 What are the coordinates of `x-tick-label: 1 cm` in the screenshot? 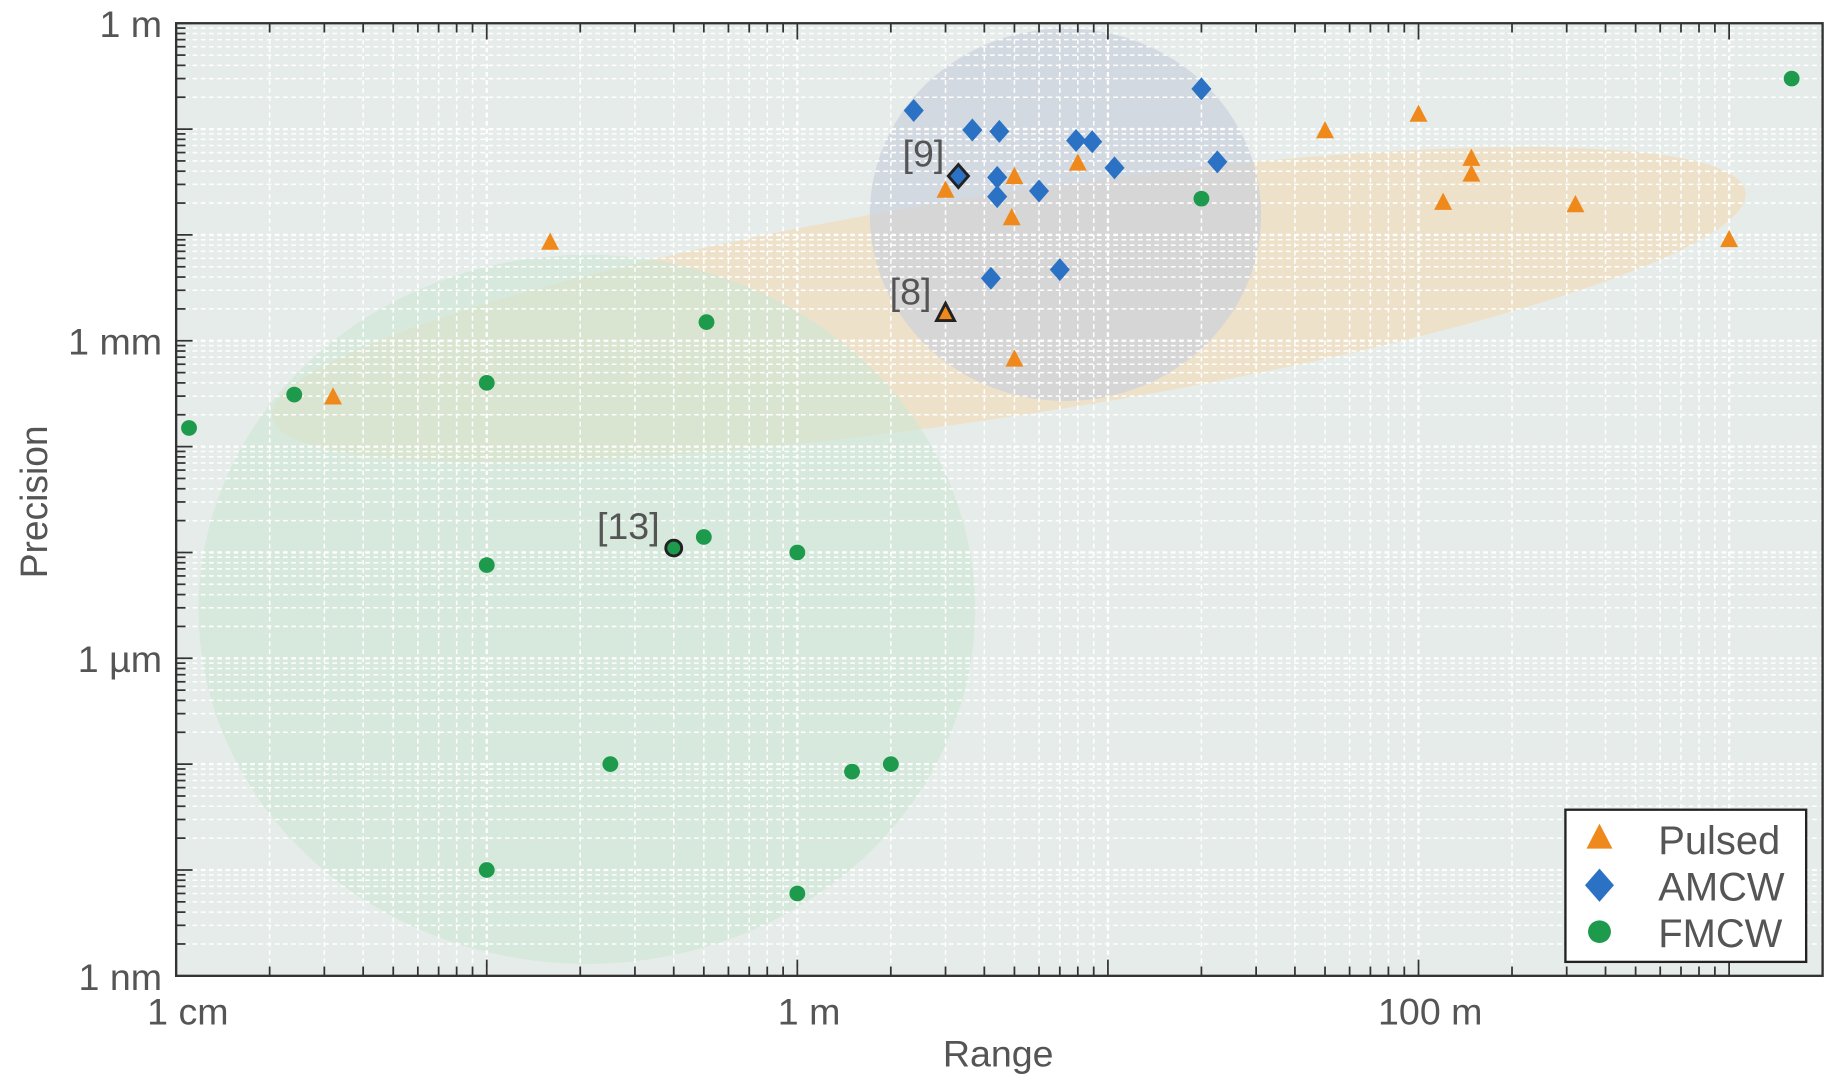 It's located at (187, 1012).